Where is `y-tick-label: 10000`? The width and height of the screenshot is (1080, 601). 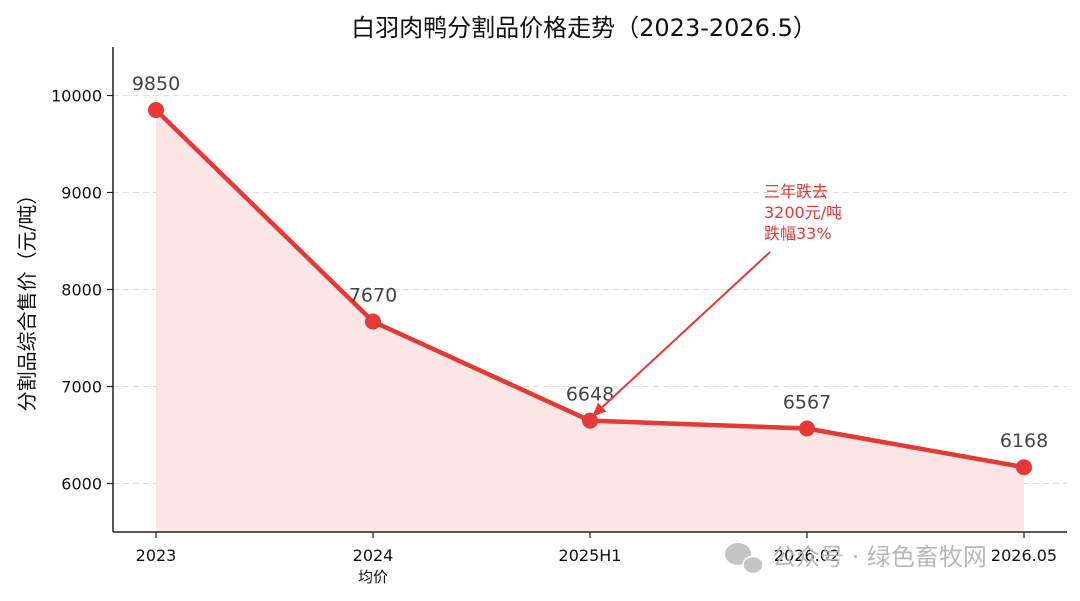
y-tick-label: 10000 is located at coordinates (76, 96).